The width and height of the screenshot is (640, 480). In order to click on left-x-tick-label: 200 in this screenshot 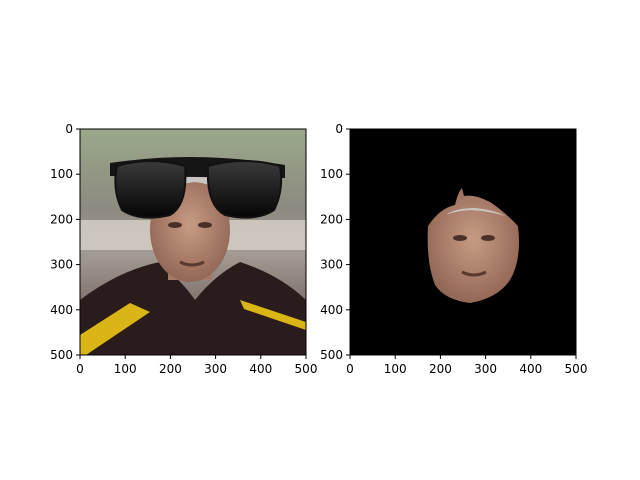, I will do `click(170, 369)`.